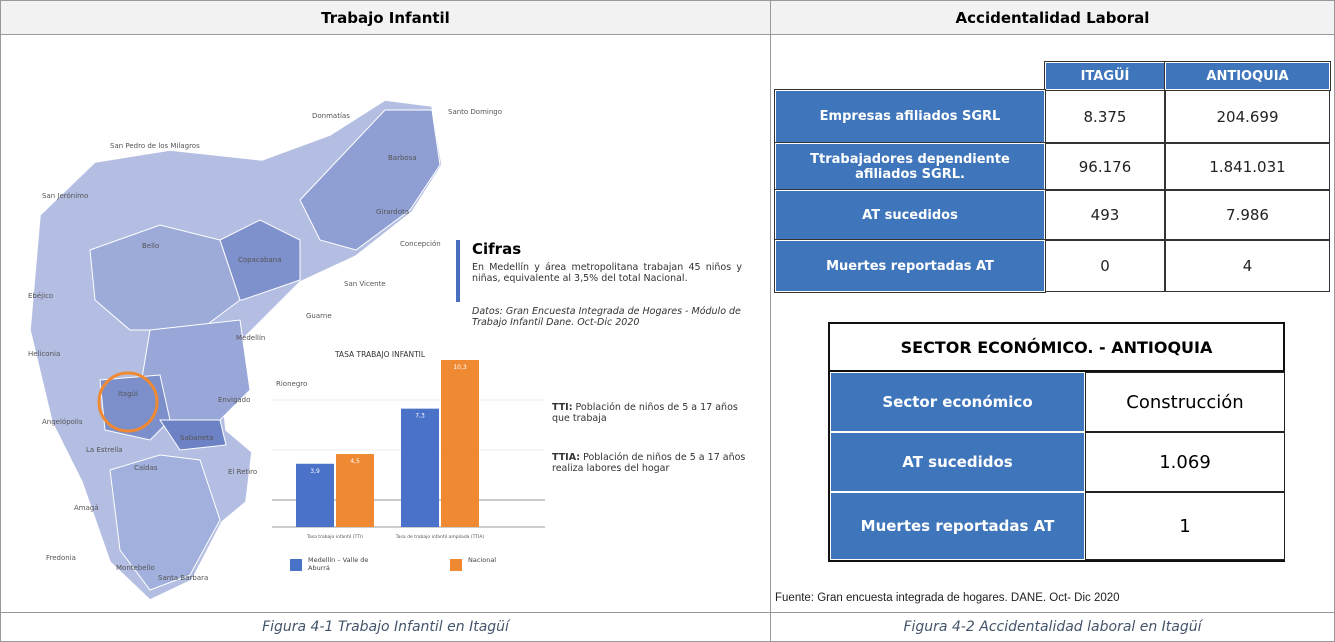 This screenshot has width=1335, height=642. What do you see at coordinates (1247, 266) in the screenshot?
I see `cell-value: 4` at bounding box center [1247, 266].